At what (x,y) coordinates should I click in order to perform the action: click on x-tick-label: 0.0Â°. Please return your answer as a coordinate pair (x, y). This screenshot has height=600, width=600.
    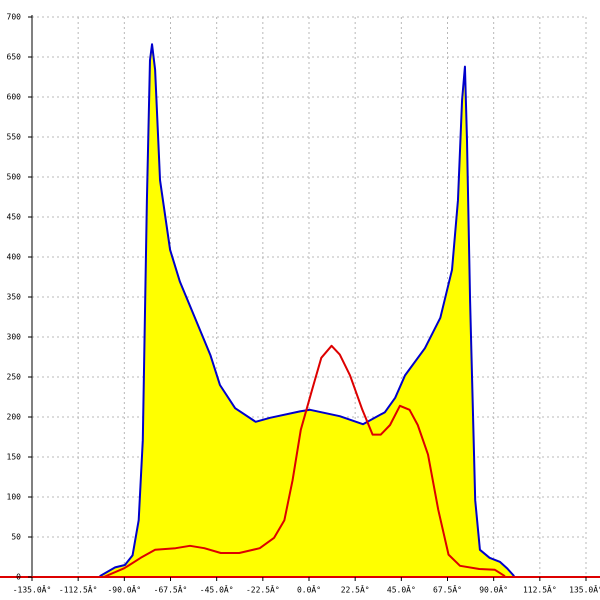
    Looking at the image, I should click on (309, 589).